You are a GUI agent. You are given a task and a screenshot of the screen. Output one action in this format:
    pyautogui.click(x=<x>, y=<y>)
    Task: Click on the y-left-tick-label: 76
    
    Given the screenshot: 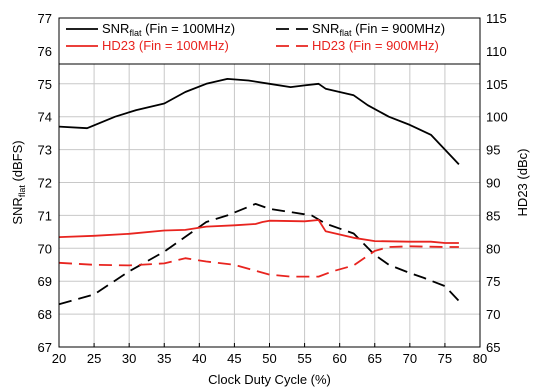 What is the action you would take?
    pyautogui.click(x=45, y=51)
    